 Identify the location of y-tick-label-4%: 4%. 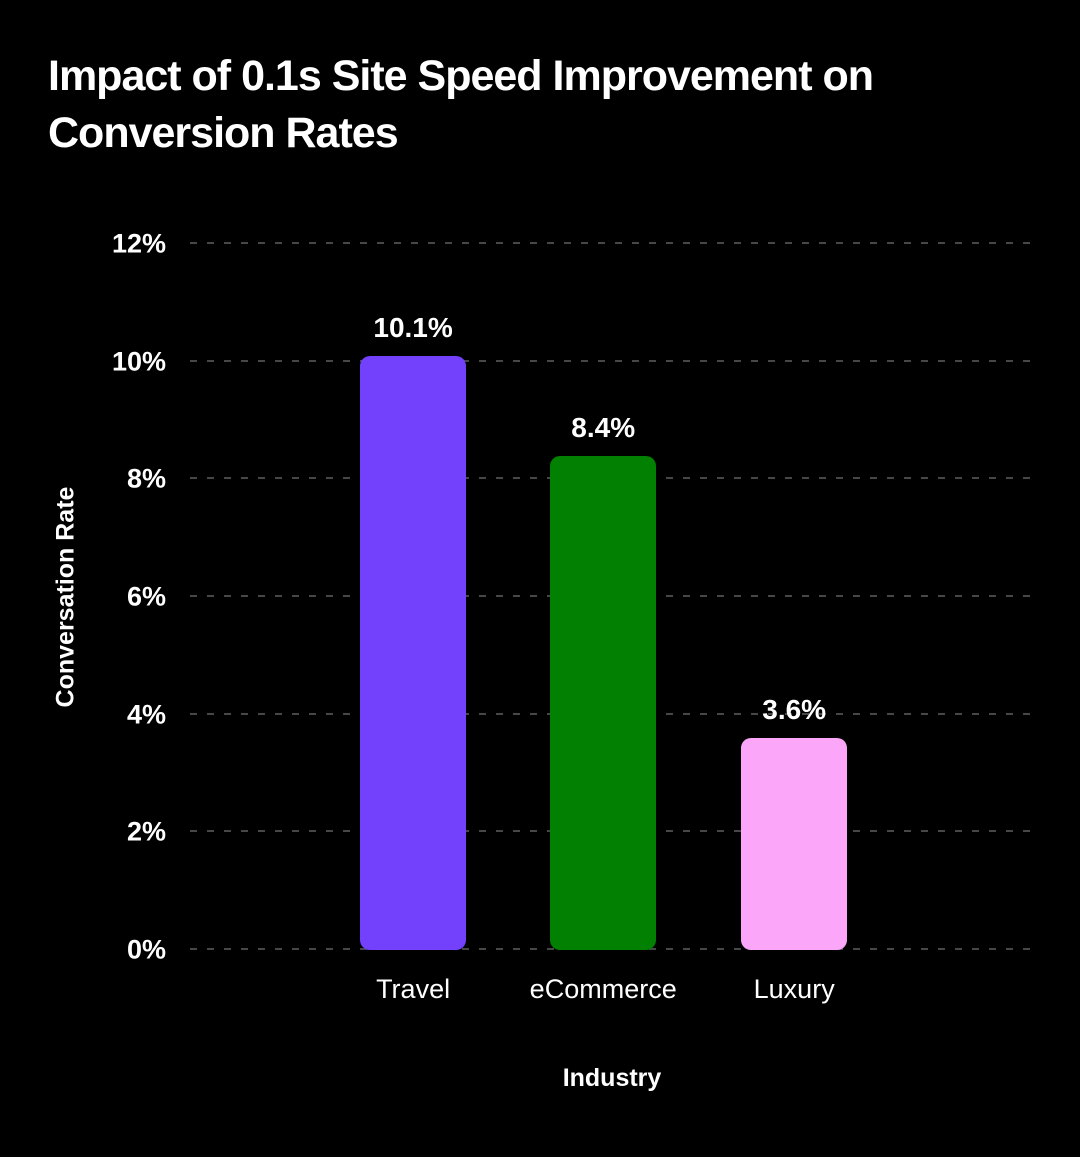
(146, 714).